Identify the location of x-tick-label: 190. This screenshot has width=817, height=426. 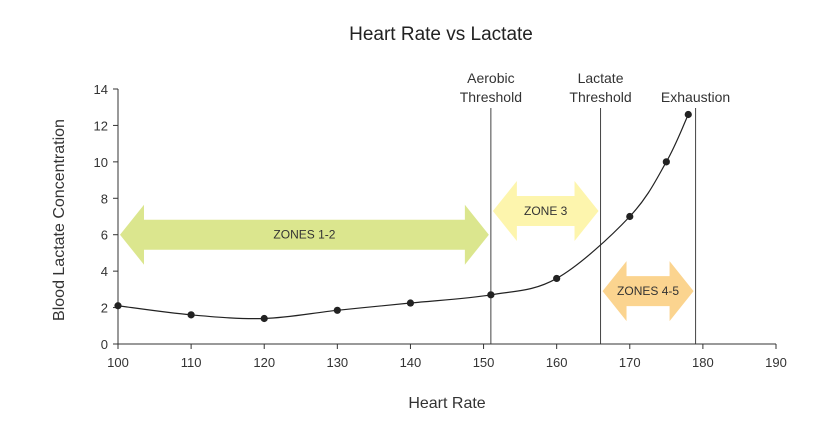
(776, 362).